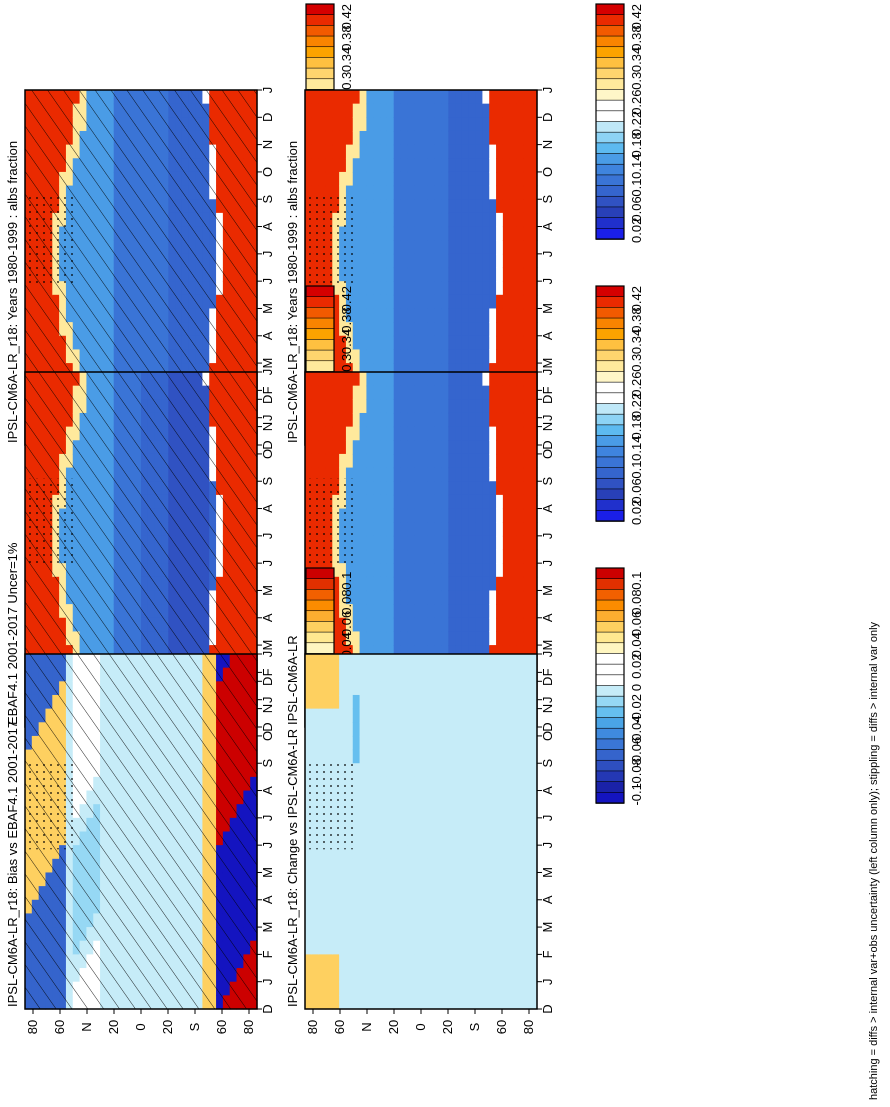 This screenshot has height=1107, width=890. What do you see at coordinates (636, 448) in the screenshot?
I see `colorbar-label: 0.14` at bounding box center [636, 448].